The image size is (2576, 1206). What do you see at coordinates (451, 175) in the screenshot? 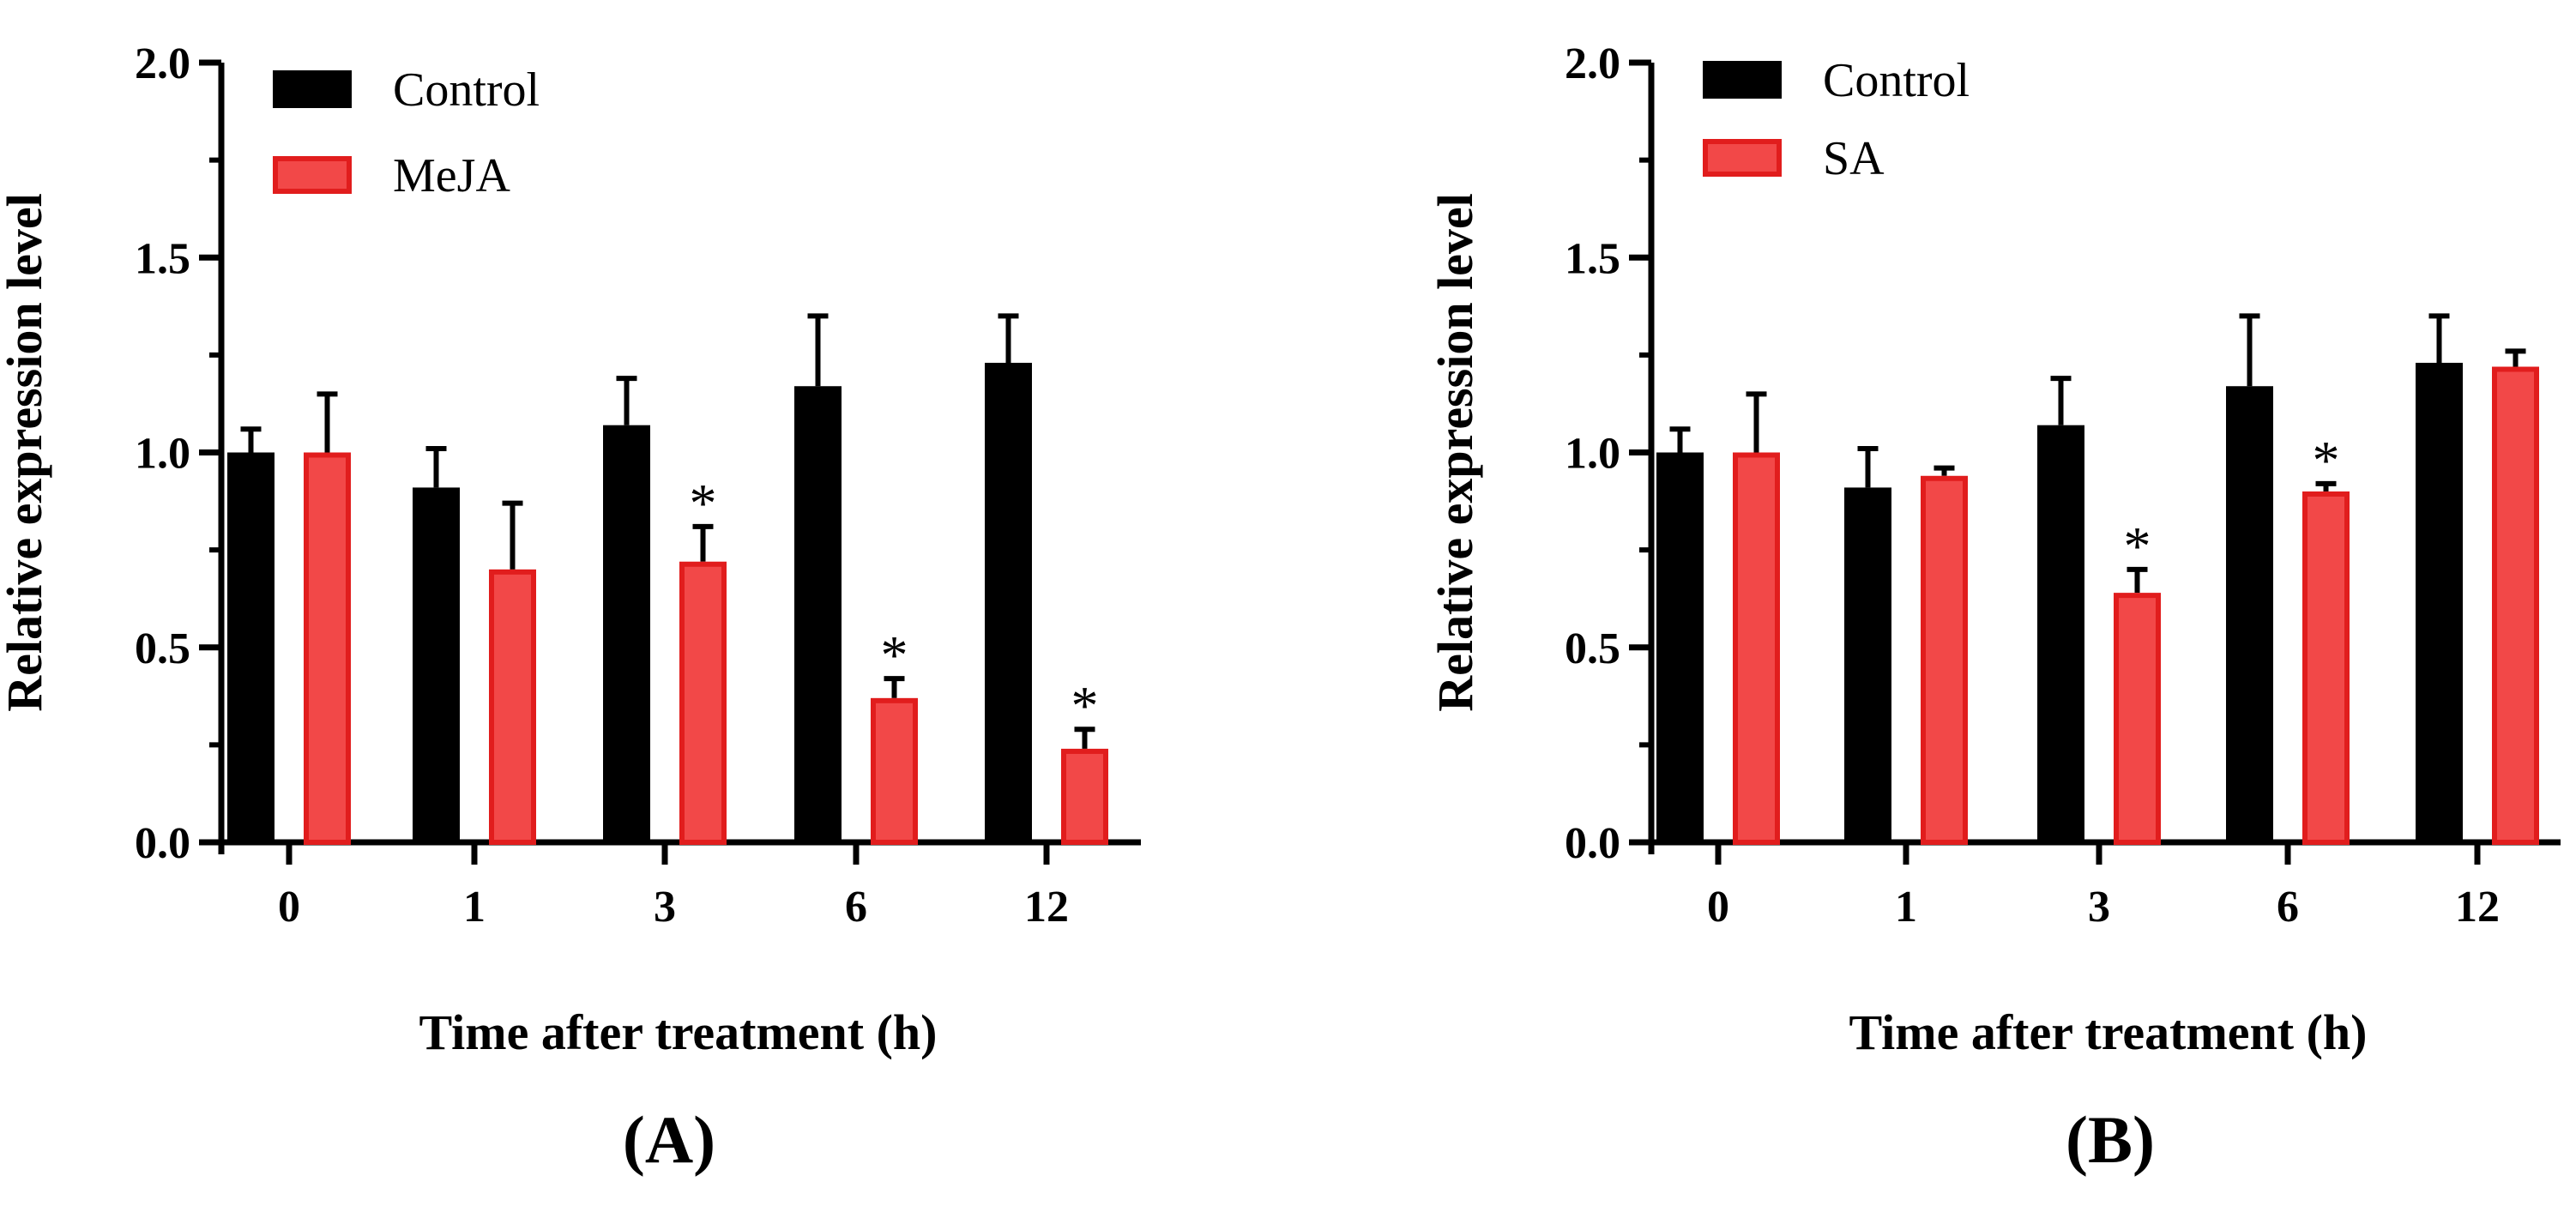
I see `legend-label: MeJA` at bounding box center [451, 175].